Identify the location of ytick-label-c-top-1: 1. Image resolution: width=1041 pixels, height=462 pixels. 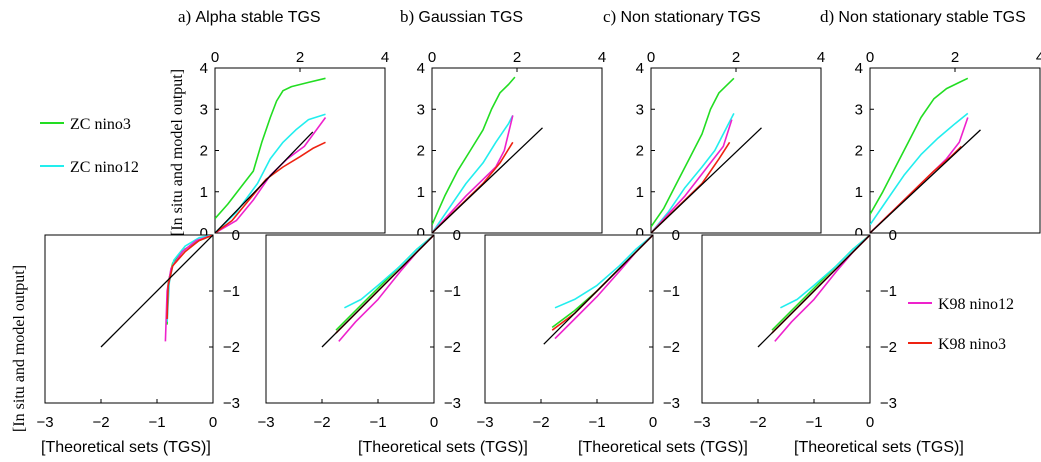
(640, 192).